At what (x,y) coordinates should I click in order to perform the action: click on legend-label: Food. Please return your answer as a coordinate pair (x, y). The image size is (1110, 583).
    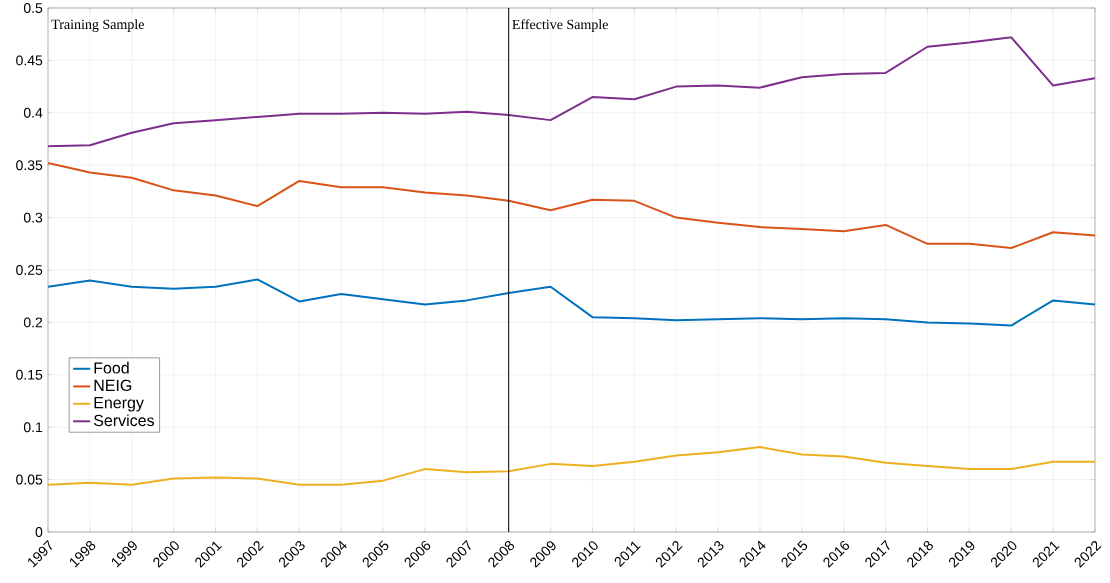
    Looking at the image, I should click on (111, 367).